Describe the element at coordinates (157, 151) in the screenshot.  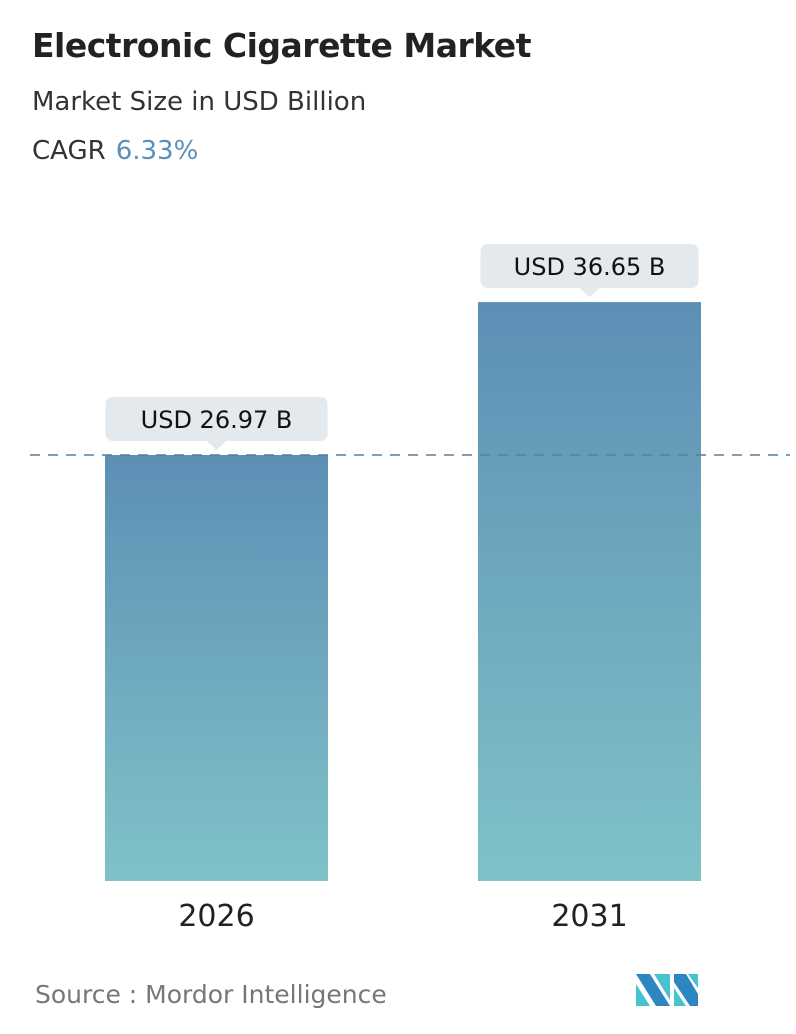
I see `cagr-value: 6.33%` at that location.